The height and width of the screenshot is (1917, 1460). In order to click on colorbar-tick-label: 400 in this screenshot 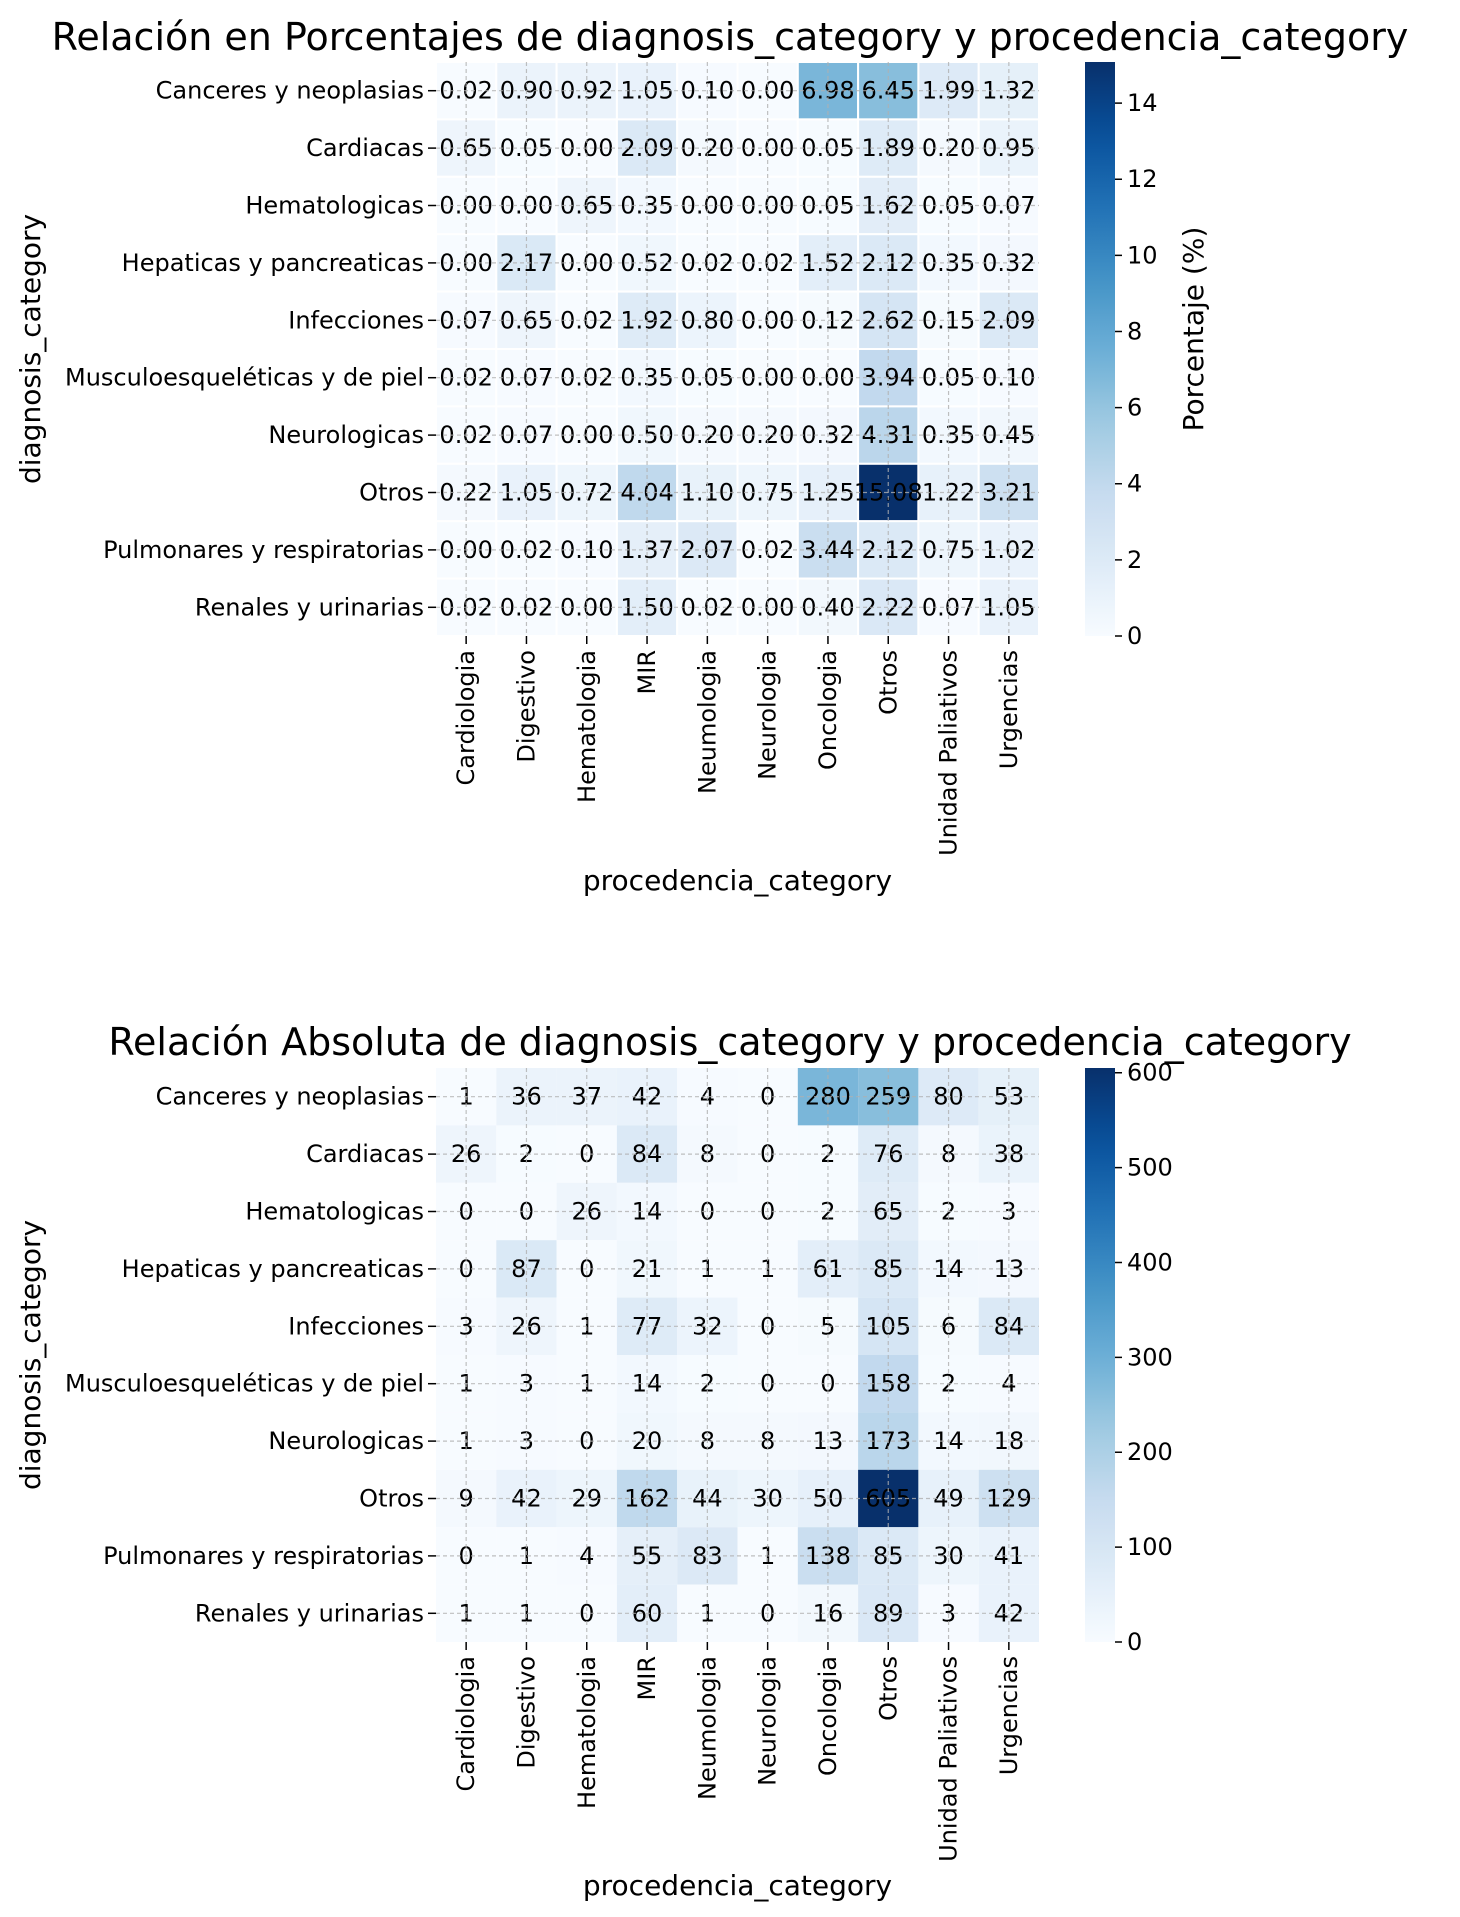, I will do `click(1150, 1262)`.